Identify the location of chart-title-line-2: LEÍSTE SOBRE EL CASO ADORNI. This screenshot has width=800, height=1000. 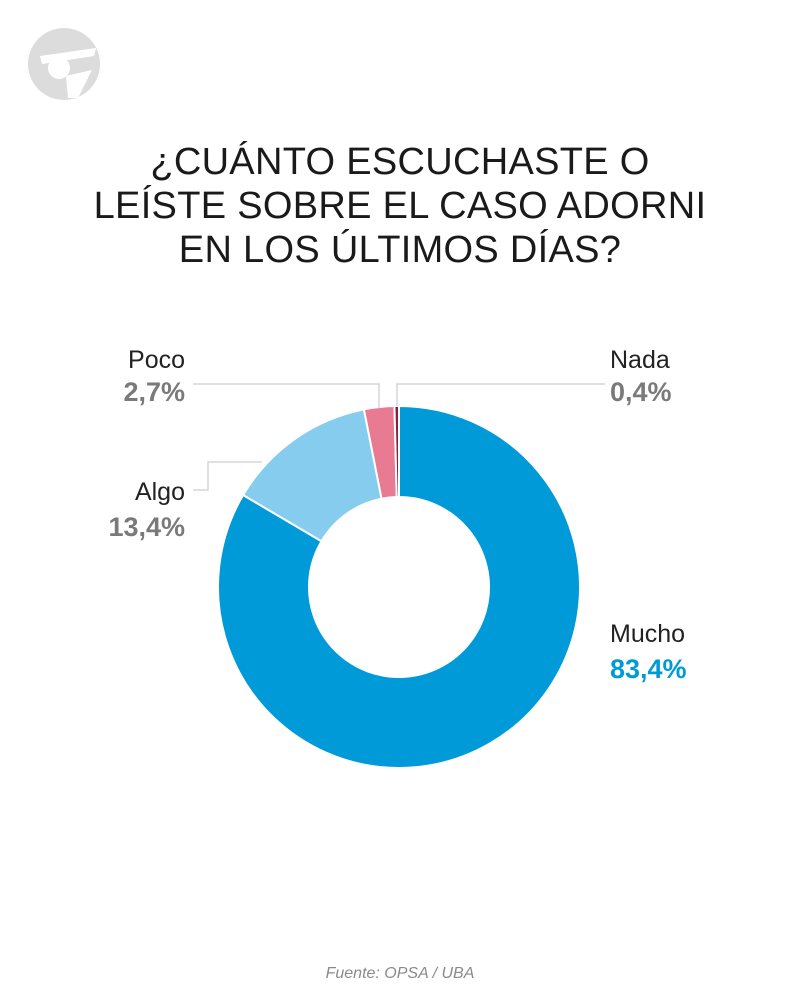
(400, 206).